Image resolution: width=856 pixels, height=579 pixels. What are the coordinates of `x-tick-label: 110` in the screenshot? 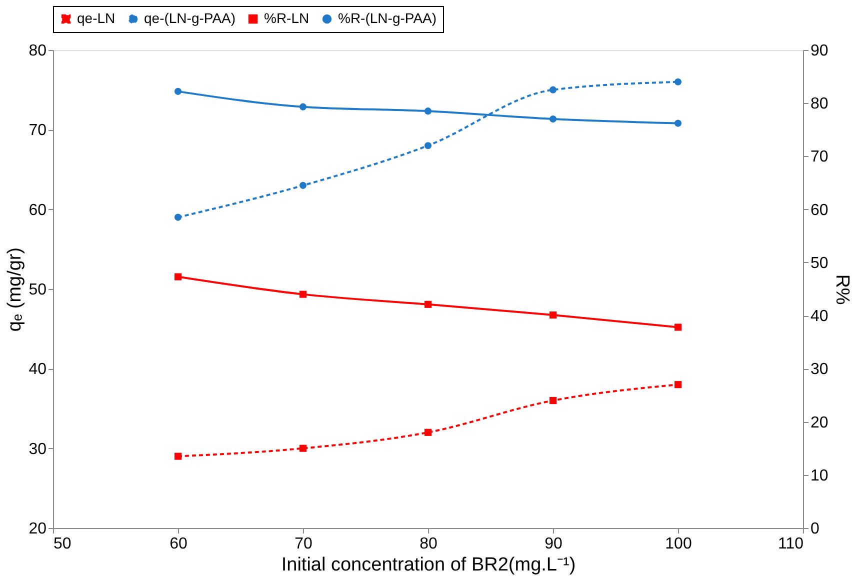 It's located at (791, 544).